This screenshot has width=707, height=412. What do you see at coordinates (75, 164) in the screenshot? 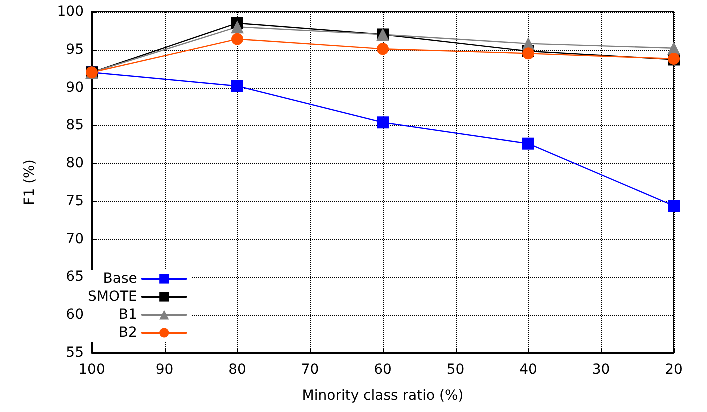
I see `y-tick-label: 80` at bounding box center [75, 164].